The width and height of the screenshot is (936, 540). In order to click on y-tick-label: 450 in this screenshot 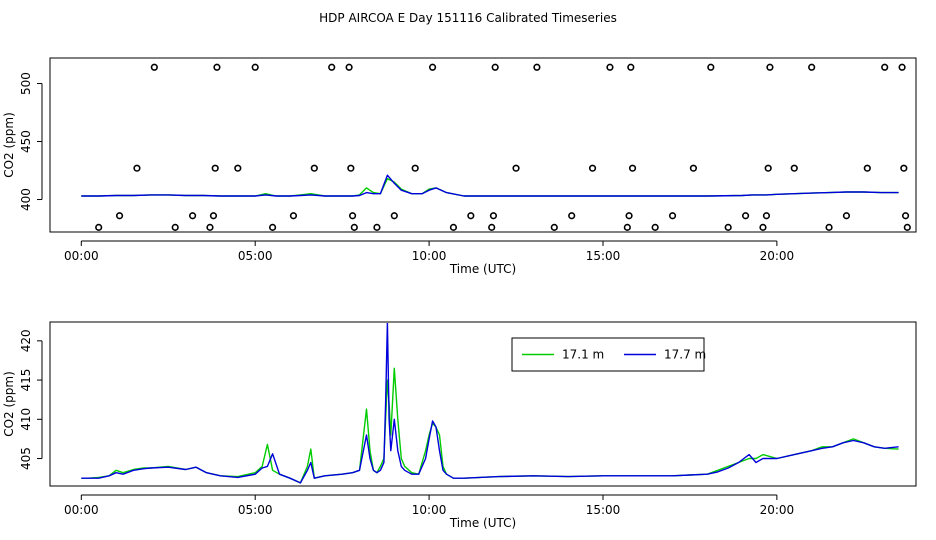, I will do `click(26, 141)`.